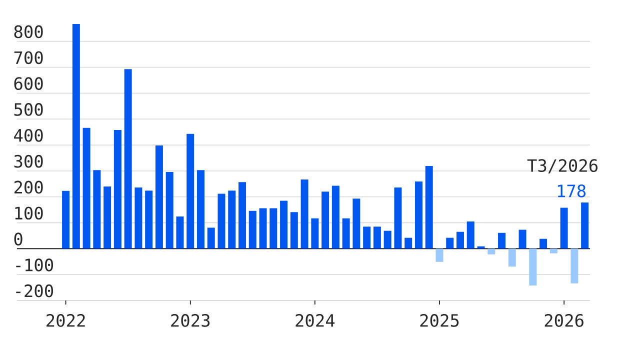 The image size is (622, 354). Describe the element at coordinates (28, 57) in the screenshot. I see `y-tick-label: 700` at that location.